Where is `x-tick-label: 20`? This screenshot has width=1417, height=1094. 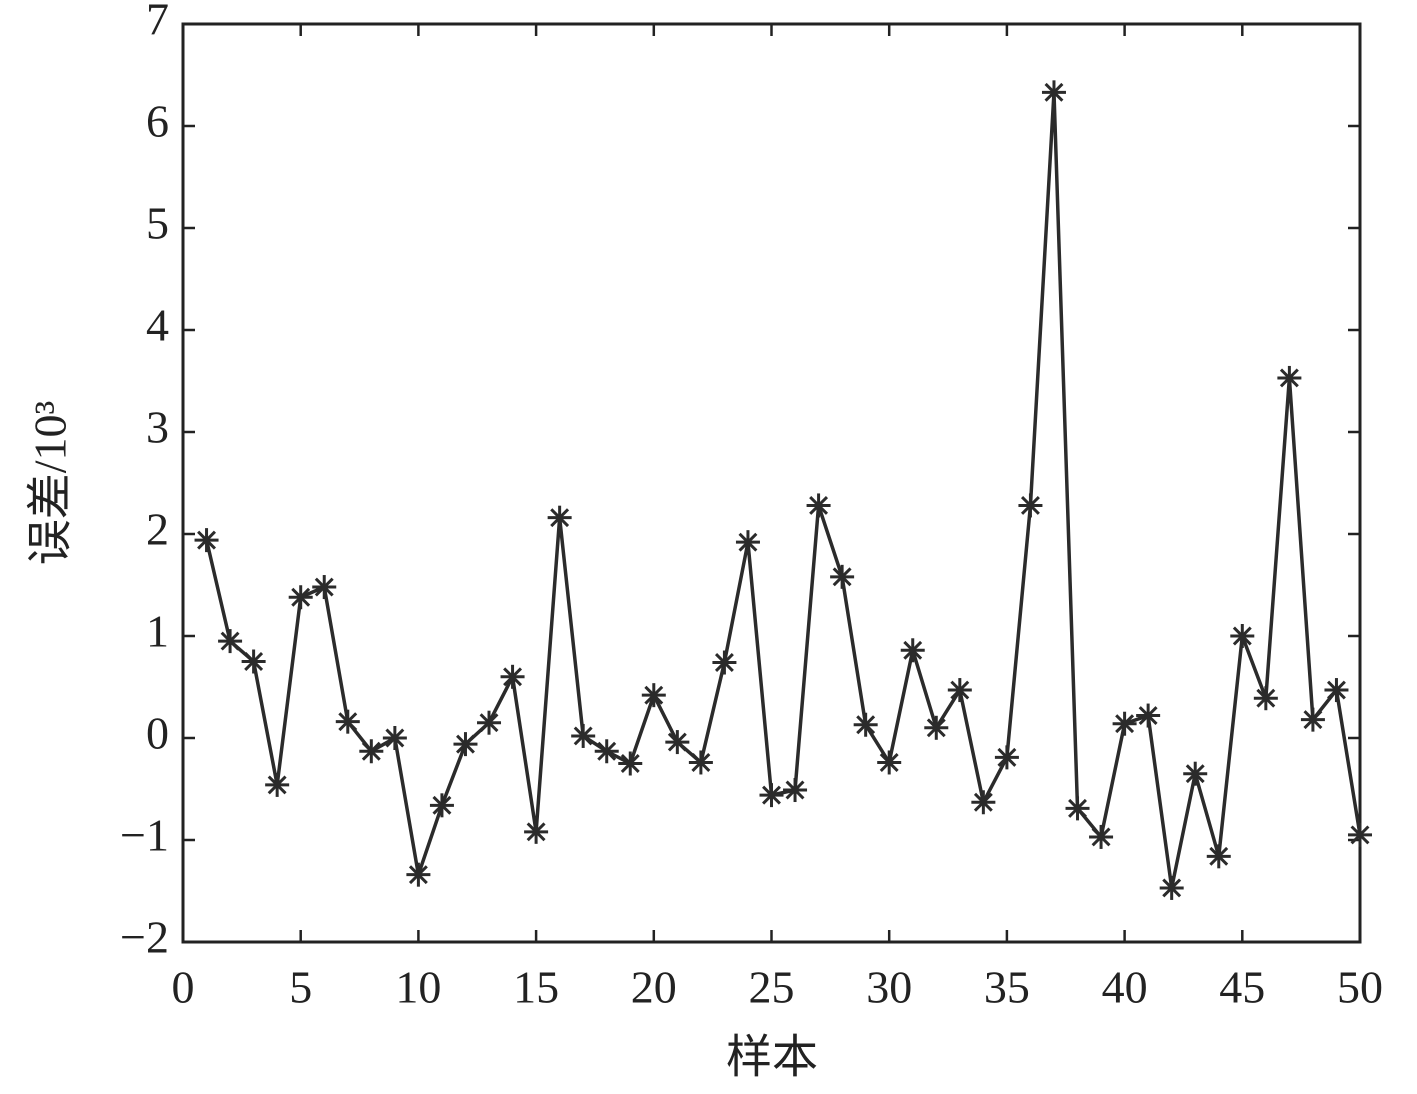
x-tick-label: 20 is located at coordinates (654, 987).